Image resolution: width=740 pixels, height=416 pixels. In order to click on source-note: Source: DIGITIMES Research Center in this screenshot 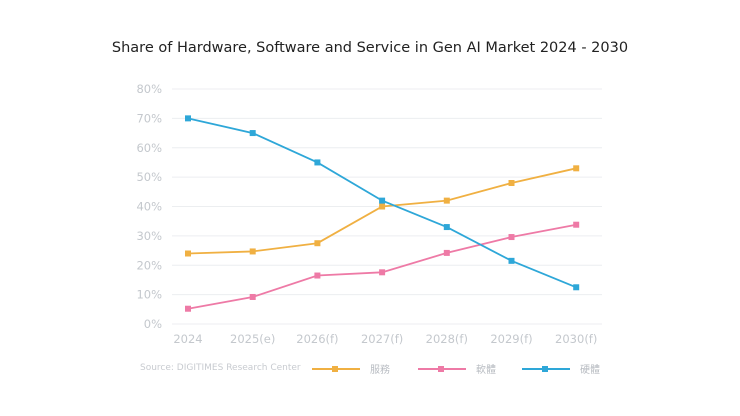, I will do `click(220, 368)`.